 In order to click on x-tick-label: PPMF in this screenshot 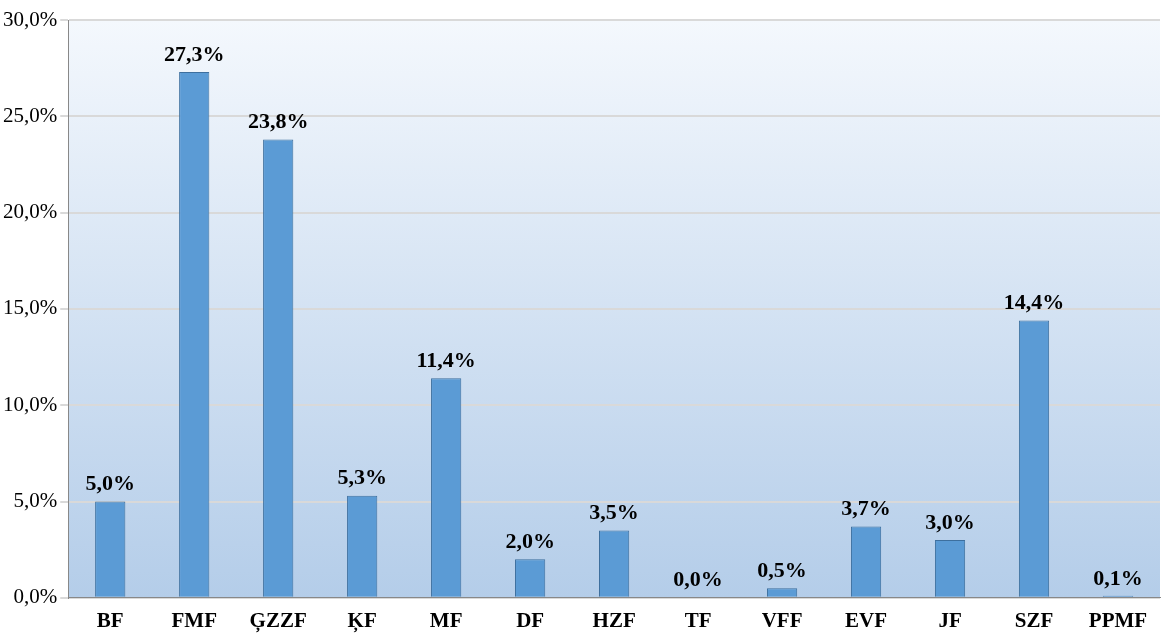, I will do `click(1118, 619)`.